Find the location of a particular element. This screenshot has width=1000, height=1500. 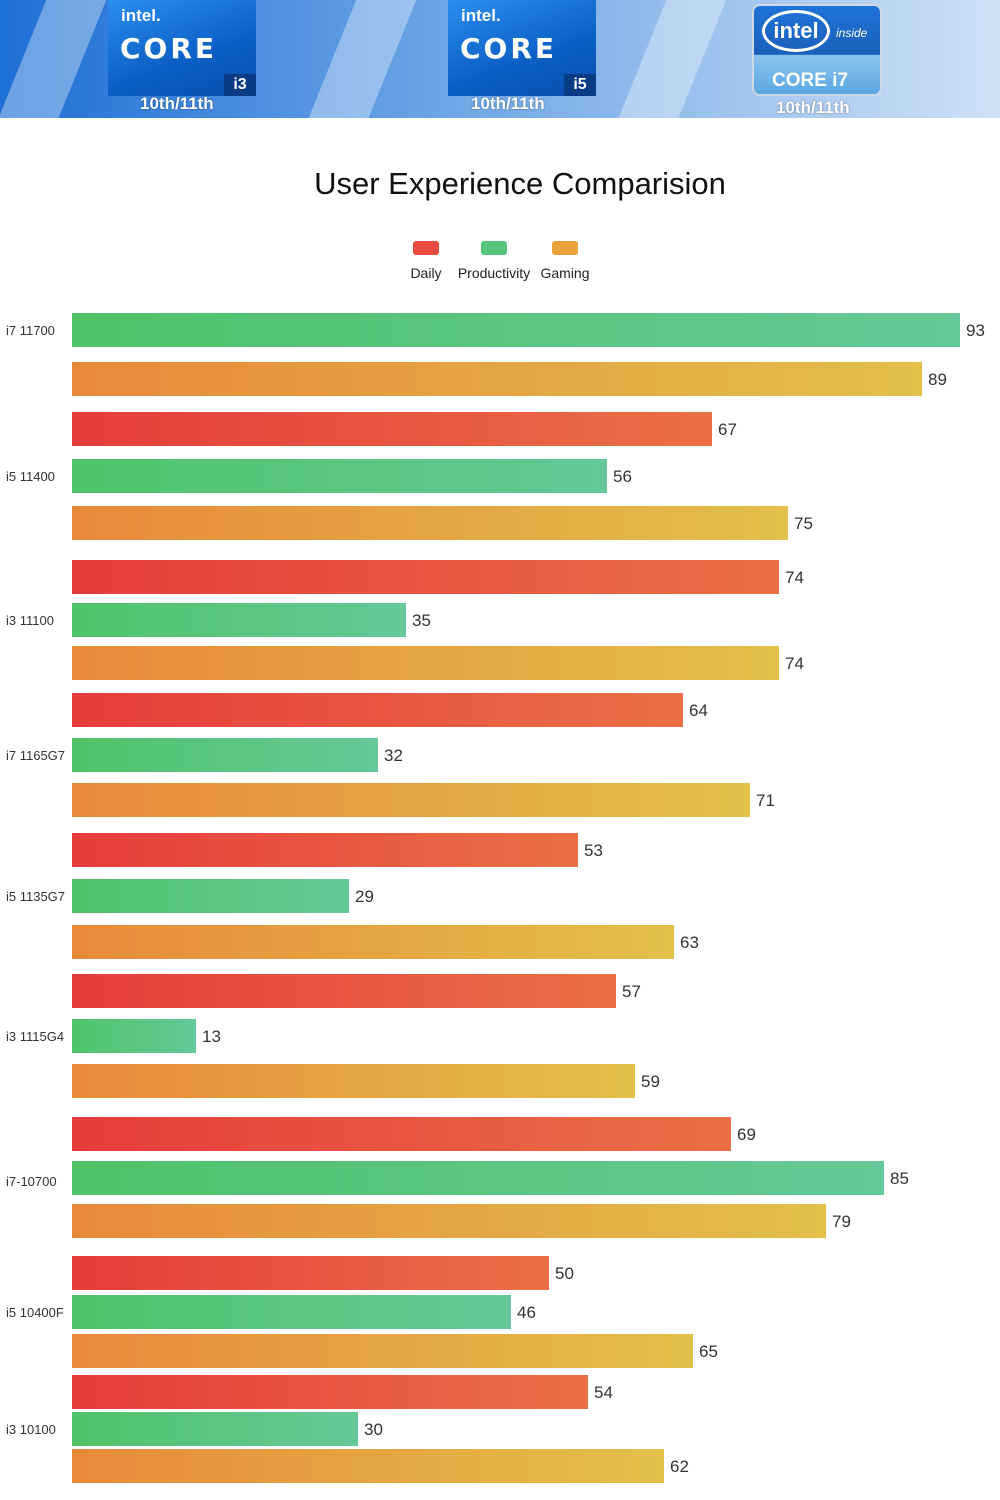

value-label-productivity: 46 is located at coordinates (526, 1312).